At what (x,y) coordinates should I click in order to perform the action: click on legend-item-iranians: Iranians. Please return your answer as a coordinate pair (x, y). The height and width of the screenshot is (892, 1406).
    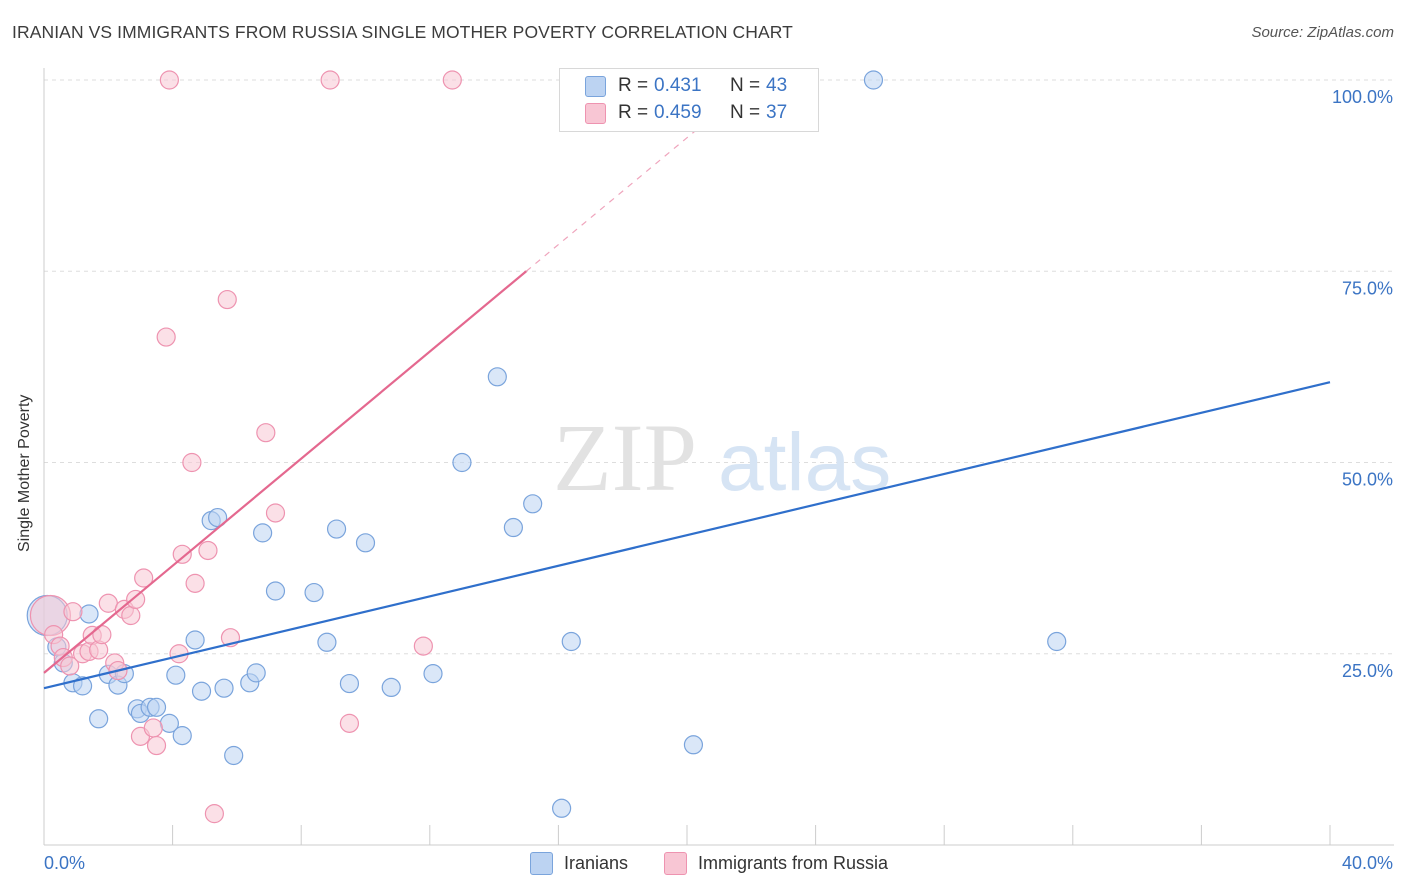
    Looking at the image, I should click on (579, 863).